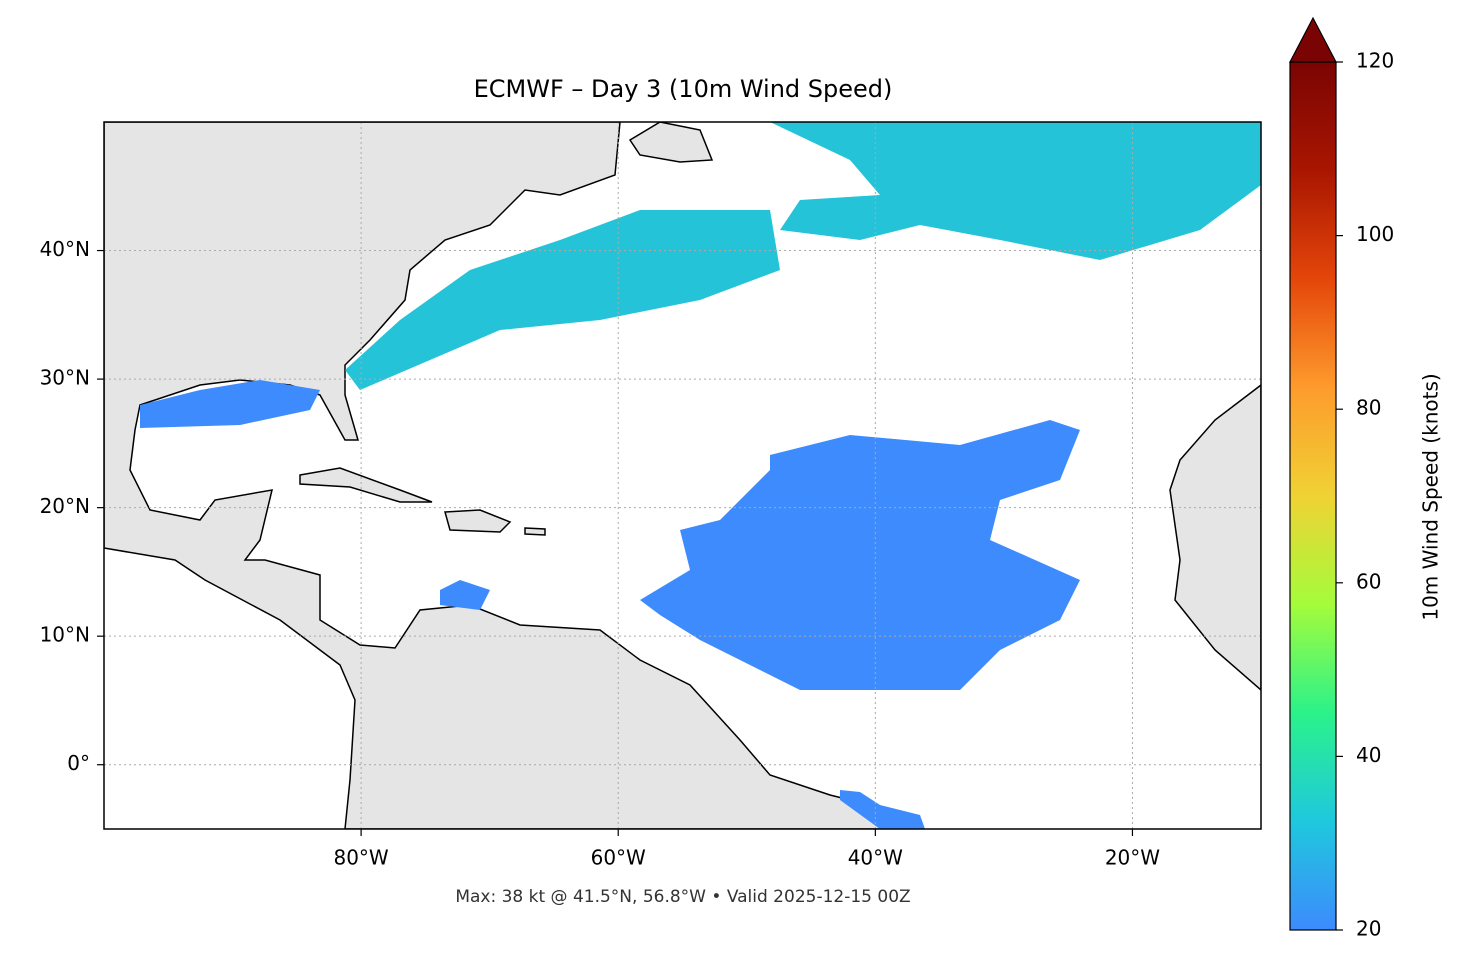  What do you see at coordinates (478, 521) in the screenshot?
I see `hispaniola` at bounding box center [478, 521].